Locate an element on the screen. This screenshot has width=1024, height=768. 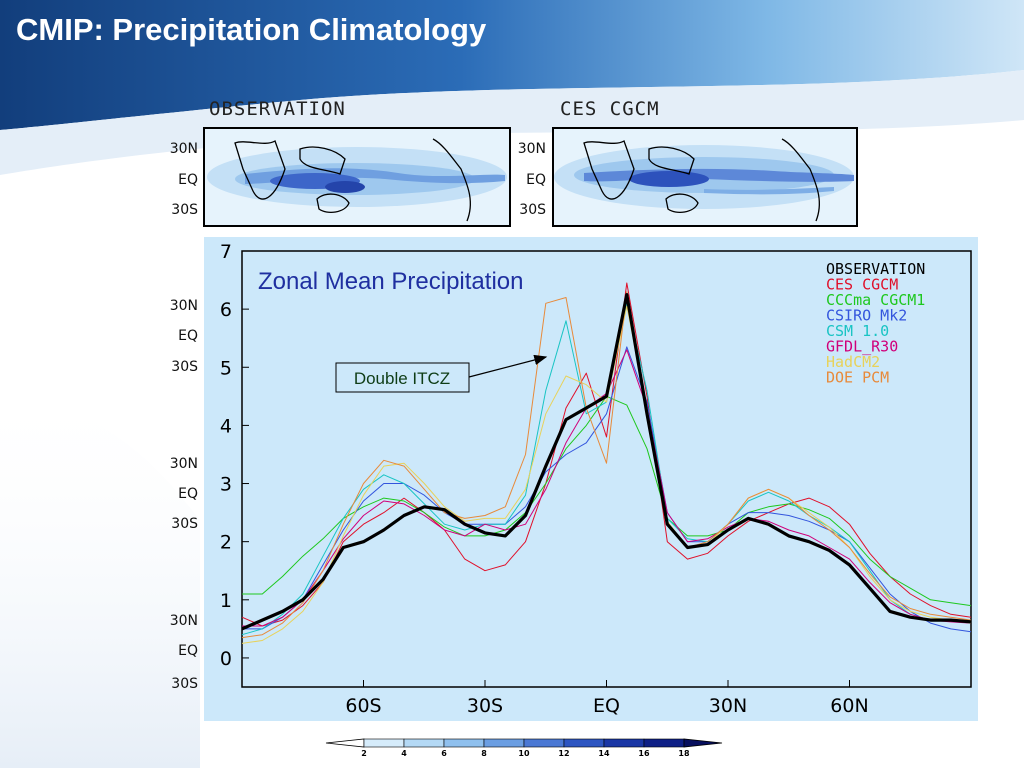
legend-entry: GFDL_R30 is located at coordinates (862, 347).